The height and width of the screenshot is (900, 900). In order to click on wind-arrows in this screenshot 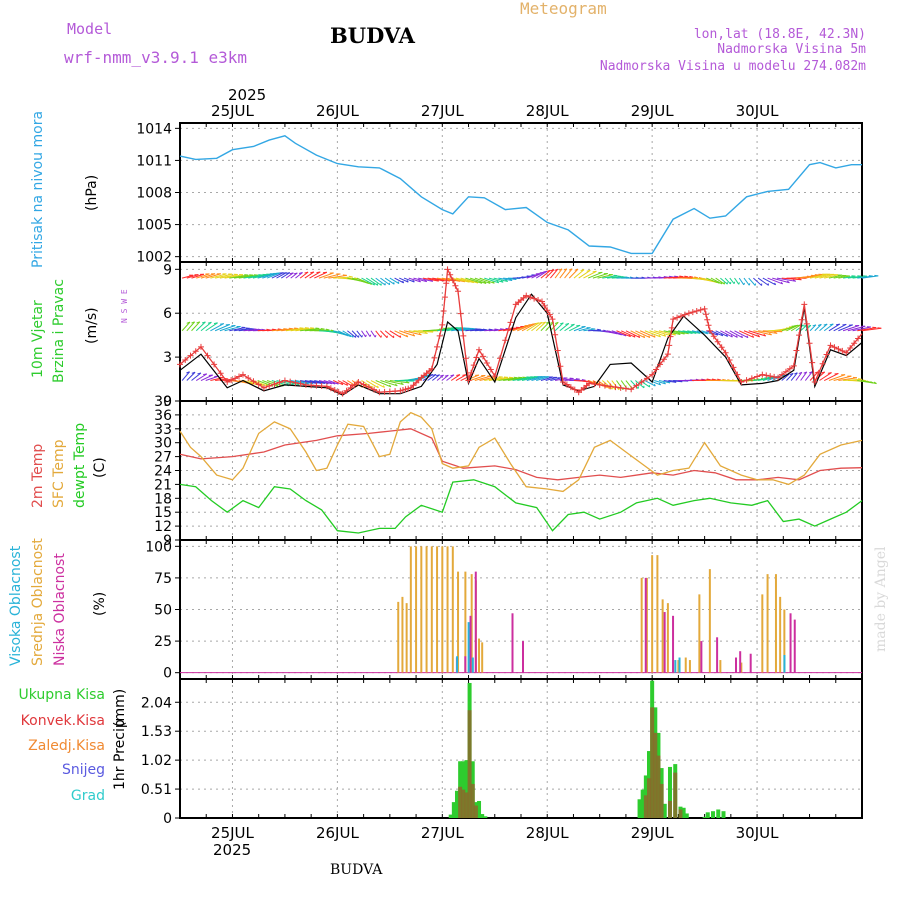, I will do `click(531, 329)`.